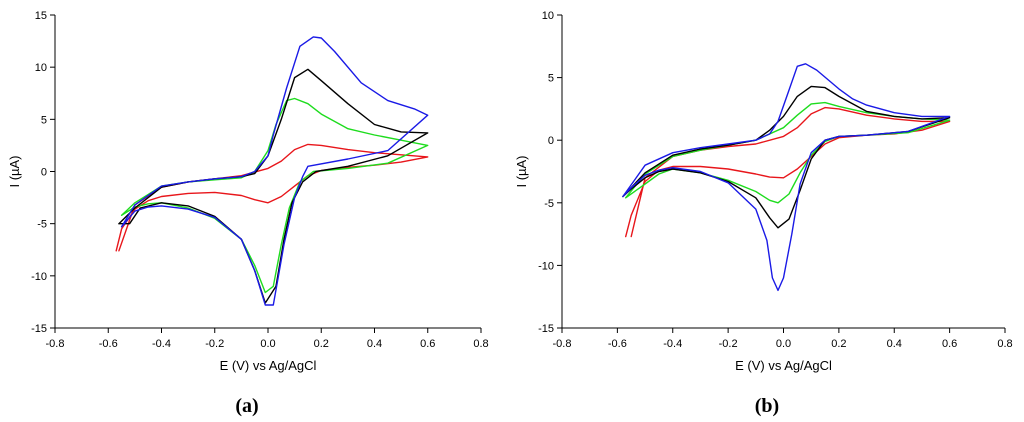  I want to click on panel-label: (a), so click(246, 406).